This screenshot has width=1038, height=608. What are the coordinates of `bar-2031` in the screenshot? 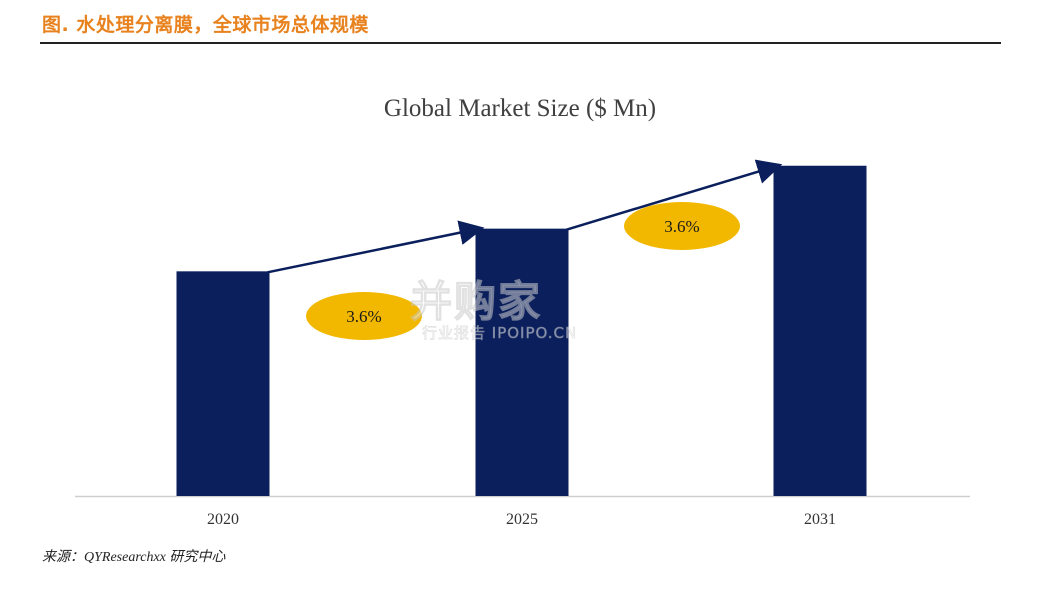 It's located at (820, 331).